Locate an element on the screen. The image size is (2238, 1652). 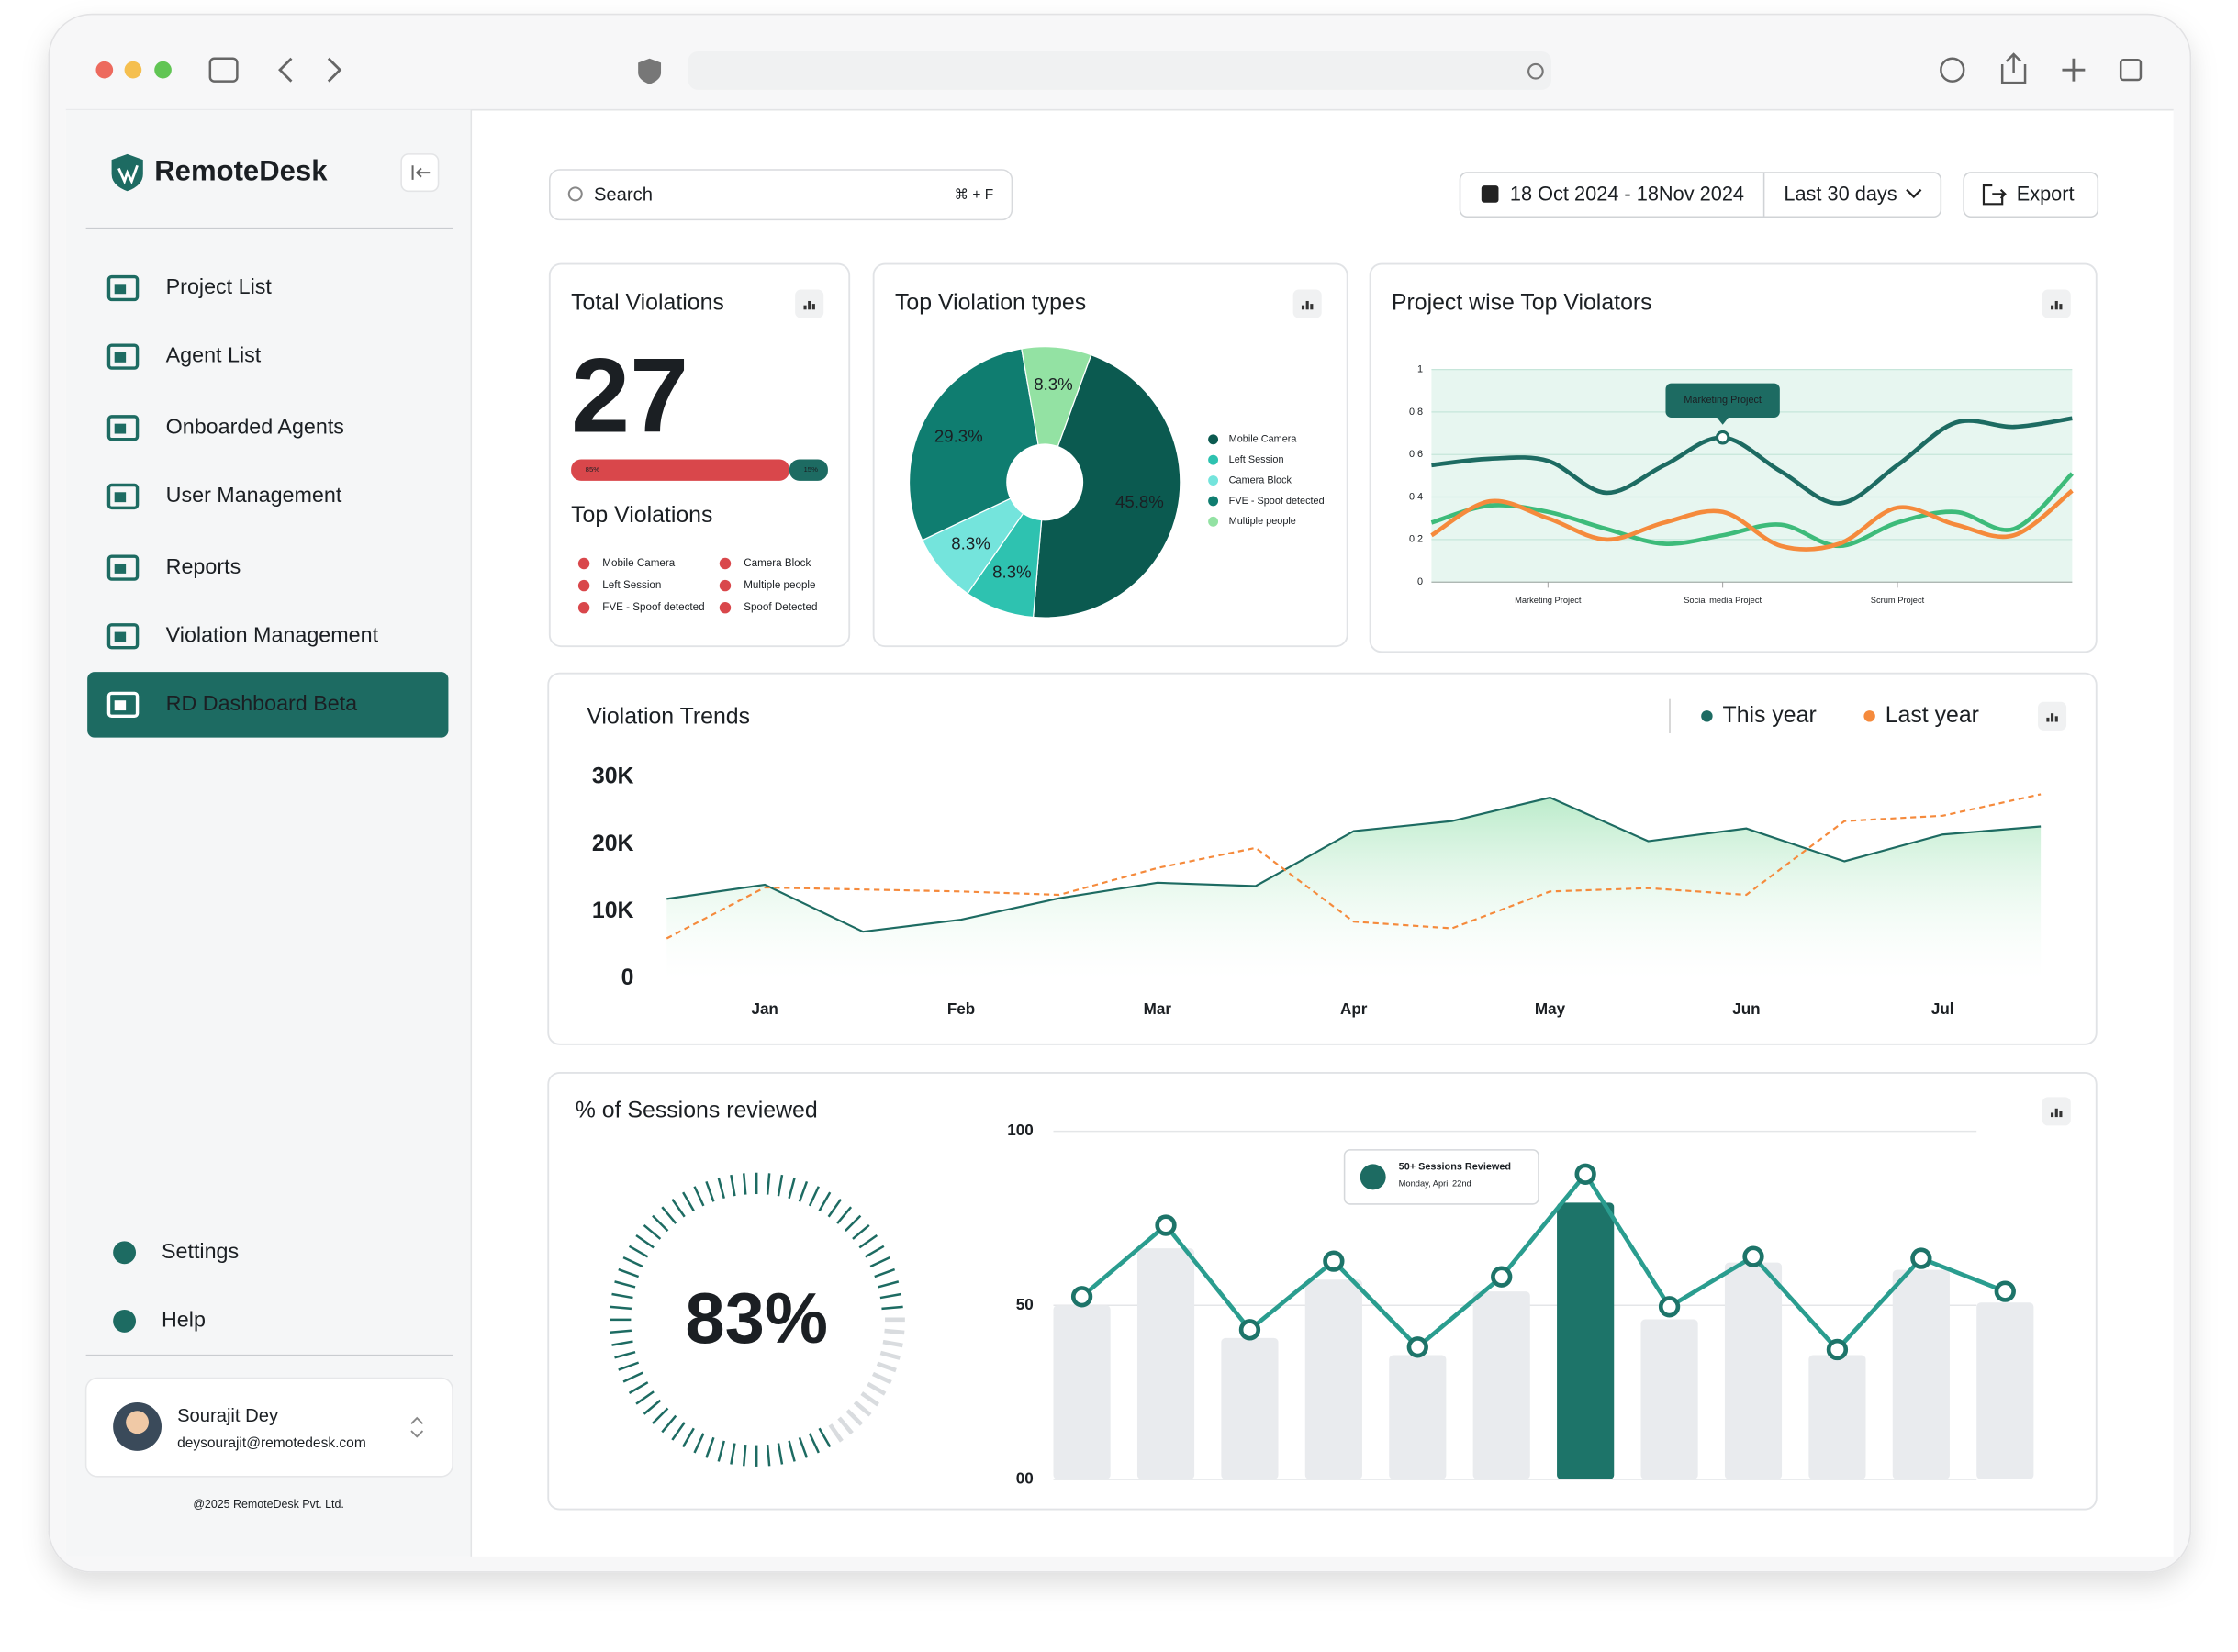
stat-value: 27 is located at coordinates (629, 396).